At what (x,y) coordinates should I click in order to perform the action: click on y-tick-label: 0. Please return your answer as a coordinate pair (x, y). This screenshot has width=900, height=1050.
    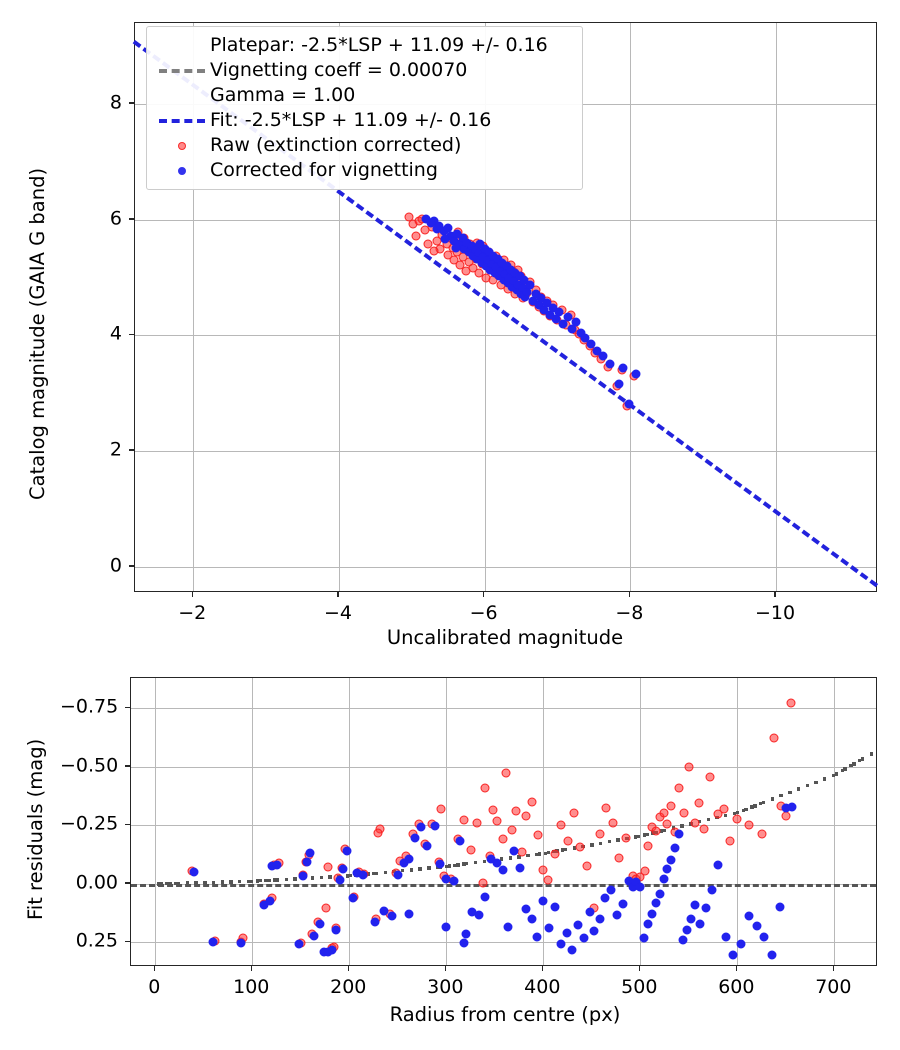
    Looking at the image, I should click on (115, 565).